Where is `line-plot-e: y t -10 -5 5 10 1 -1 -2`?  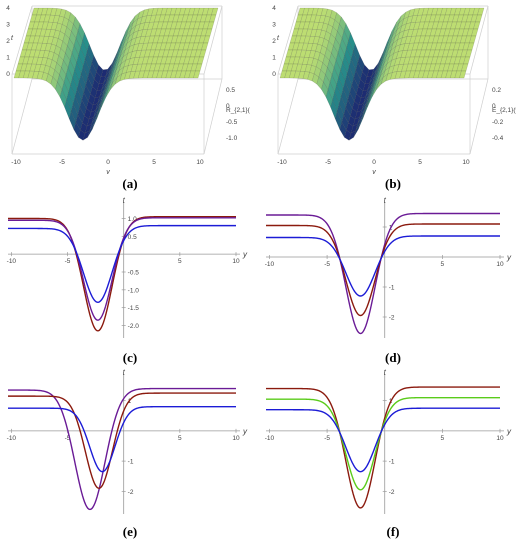
line-plot-e: y t -10 -5 5 10 1 -1 -2 is located at coordinates (127, 441).